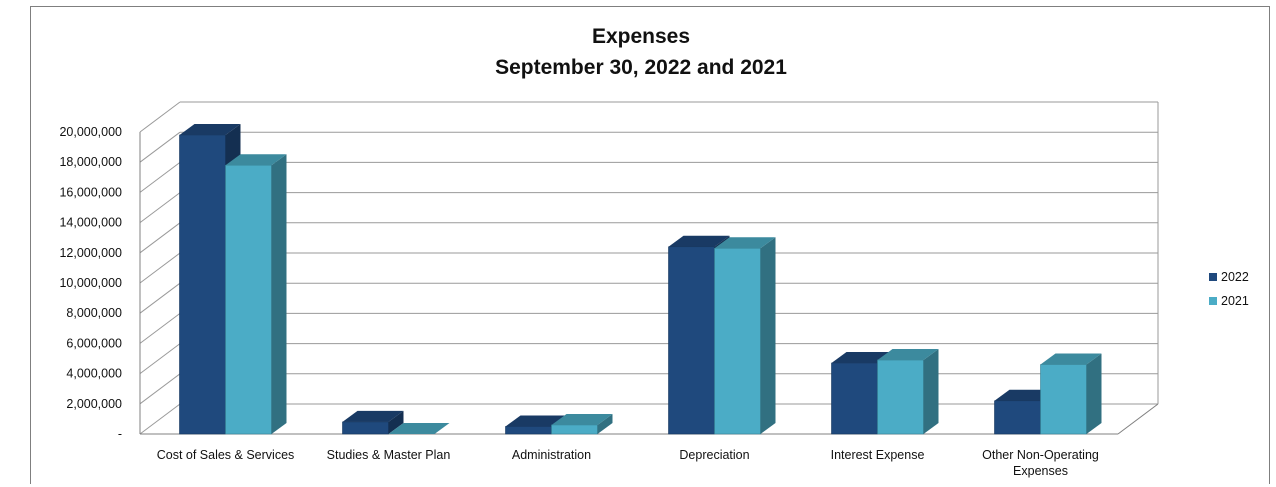 Image resolution: width=1276 pixels, height=487 pixels. Describe the element at coordinates (1229, 289) in the screenshot. I see `legend: 2022 2021` at that location.